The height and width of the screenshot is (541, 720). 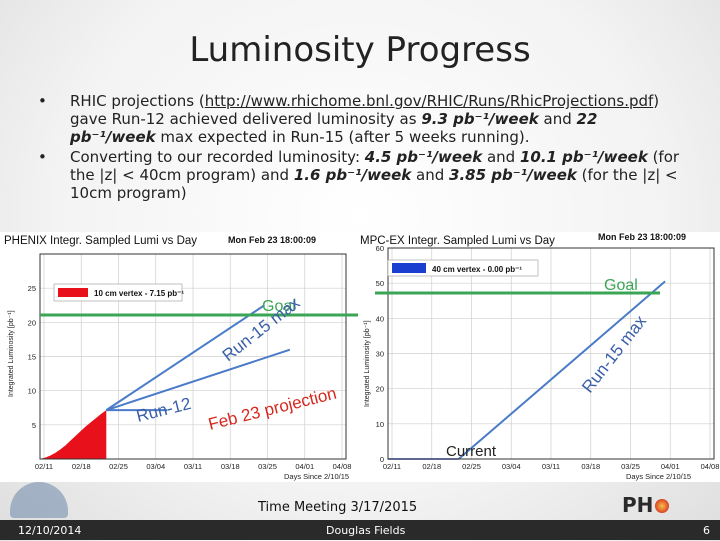 What do you see at coordinates (706, 530) in the screenshot?
I see `footer-page-number: 6` at bounding box center [706, 530].